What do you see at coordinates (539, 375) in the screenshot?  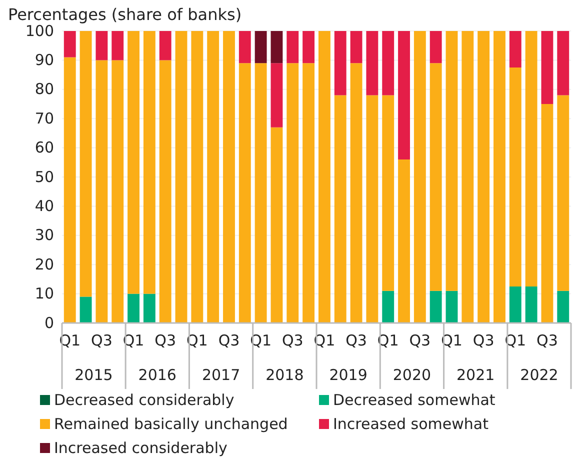 I see `text: 2022` at bounding box center [539, 375].